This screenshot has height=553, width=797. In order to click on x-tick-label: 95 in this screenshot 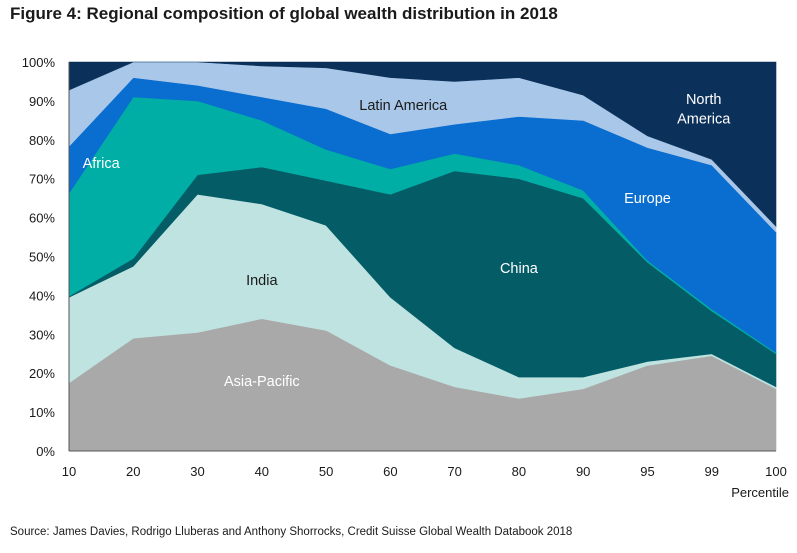, I will do `click(647, 471)`.